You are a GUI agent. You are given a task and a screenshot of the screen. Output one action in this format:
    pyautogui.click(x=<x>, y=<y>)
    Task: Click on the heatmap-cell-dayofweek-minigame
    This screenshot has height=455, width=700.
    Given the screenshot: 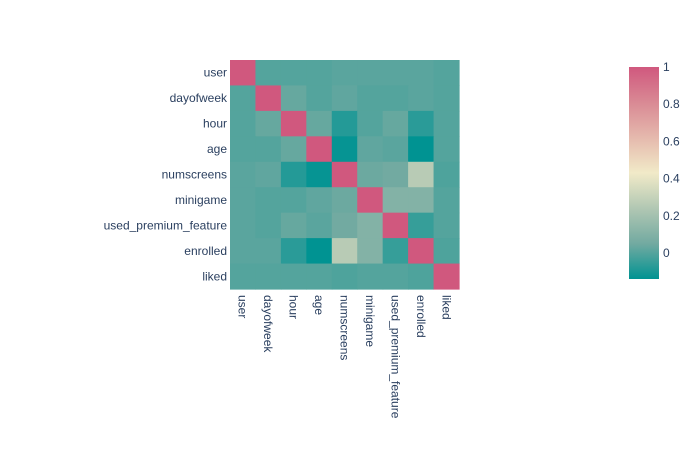 What is the action you would take?
    pyautogui.click(x=370, y=98)
    